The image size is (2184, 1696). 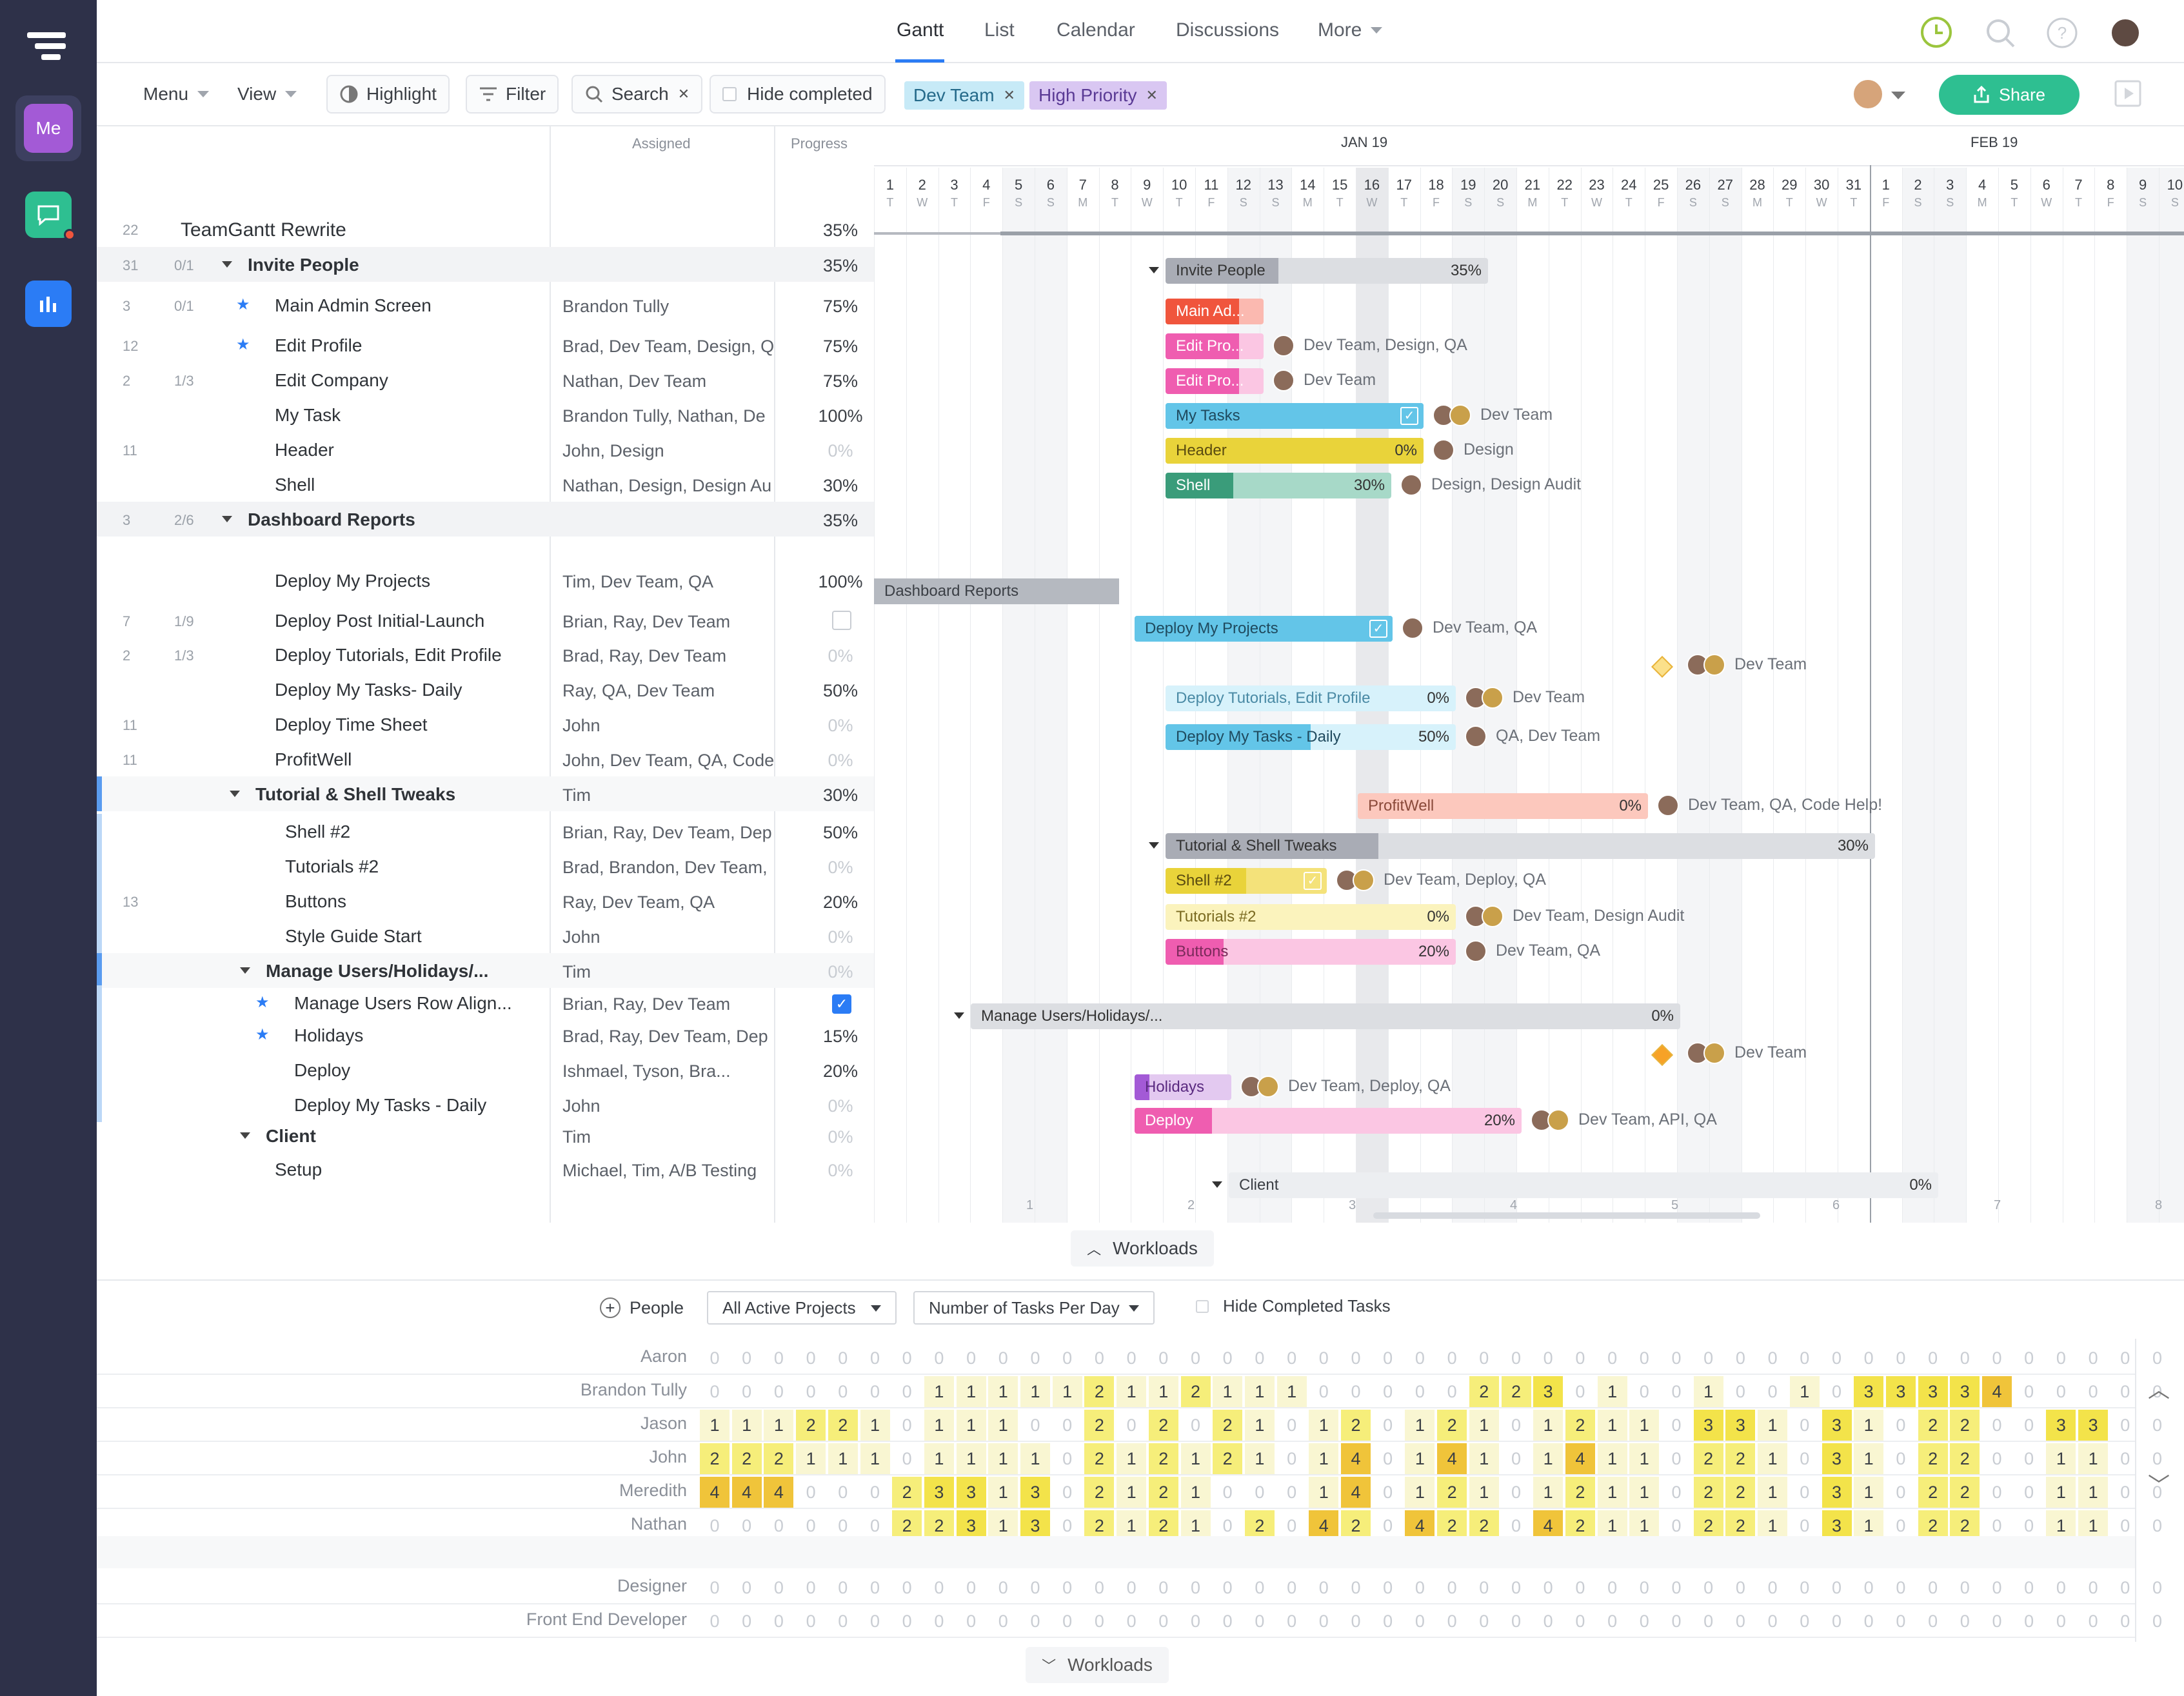 I want to click on progress-checkbox, so click(x=842, y=620).